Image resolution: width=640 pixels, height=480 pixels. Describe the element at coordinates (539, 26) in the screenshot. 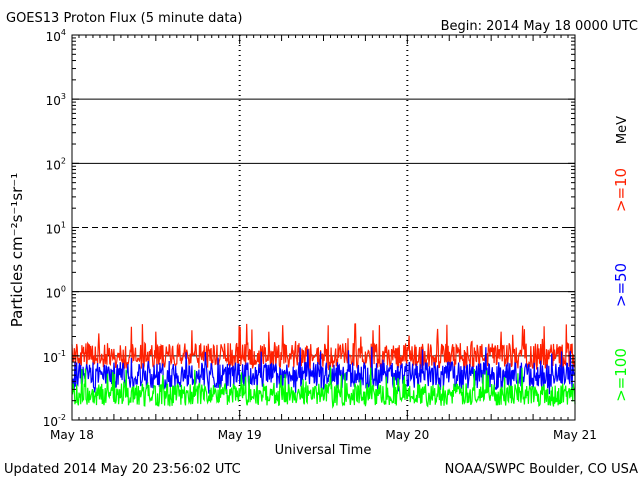

I see `begin-date: Begin: 2014 May 18 0000 UTC` at that location.